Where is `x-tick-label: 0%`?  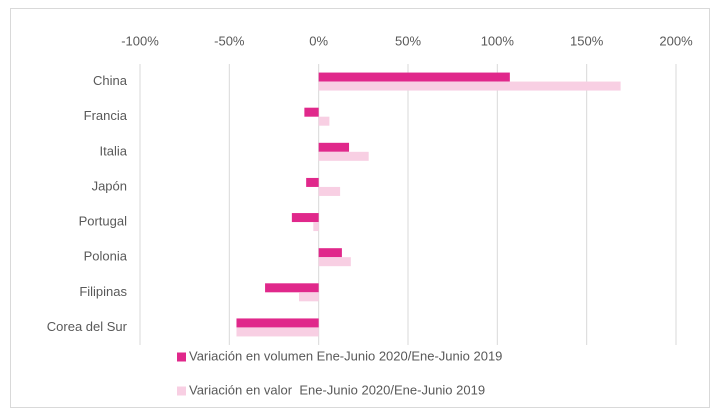 x-tick-label: 0% is located at coordinates (318, 40).